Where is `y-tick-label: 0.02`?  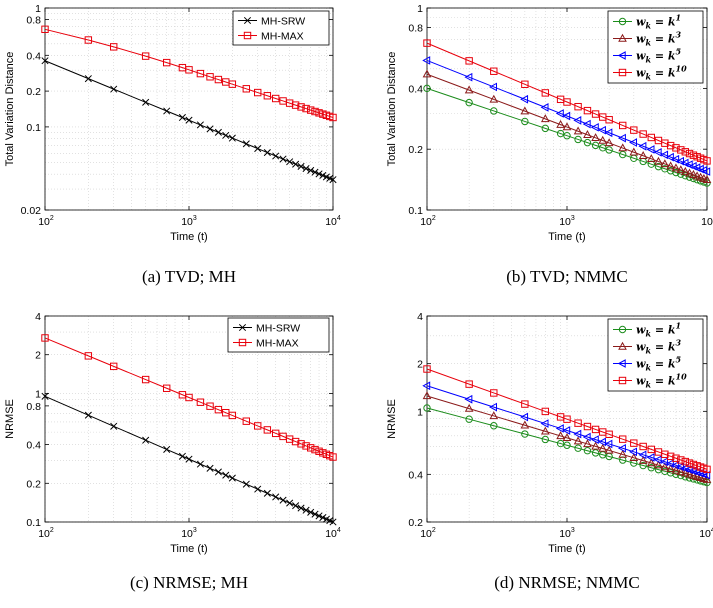 y-tick-label: 0.02 is located at coordinates (31, 211).